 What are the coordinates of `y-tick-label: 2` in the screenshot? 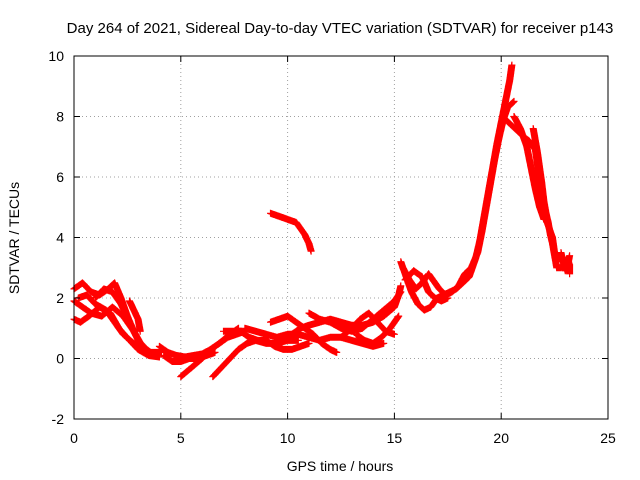 It's located at (60, 298).